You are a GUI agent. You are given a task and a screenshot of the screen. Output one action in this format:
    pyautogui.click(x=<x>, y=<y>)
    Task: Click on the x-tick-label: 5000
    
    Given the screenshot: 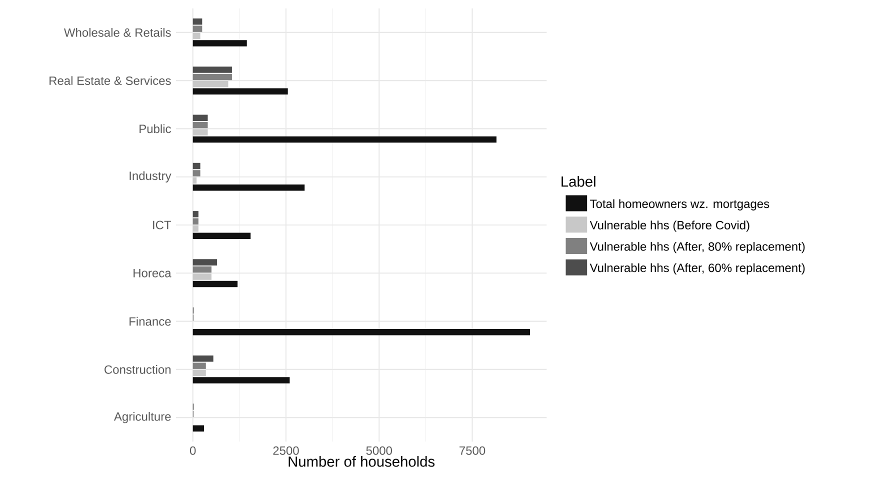 What is the action you would take?
    pyautogui.click(x=379, y=450)
    